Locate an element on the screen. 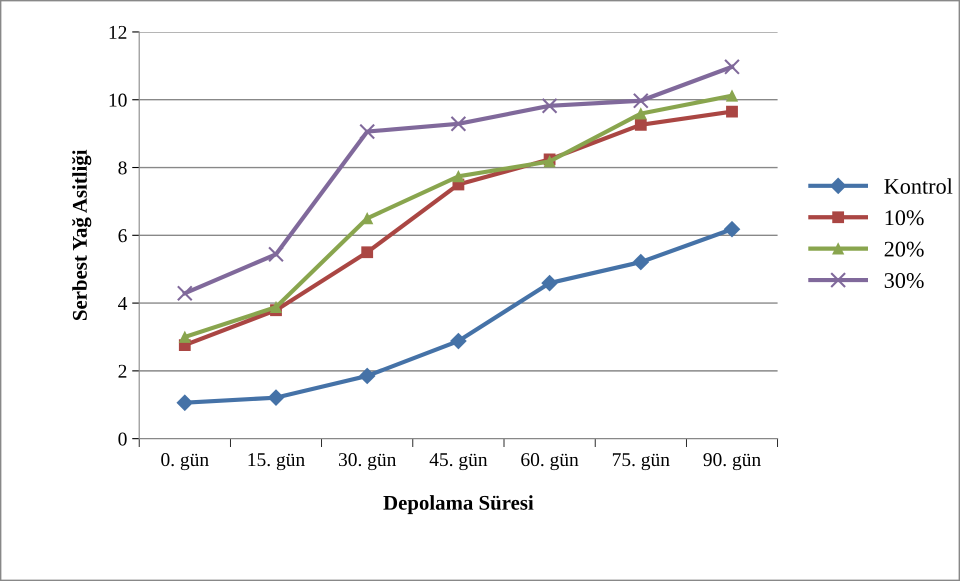  x-tick-label: 90. gün is located at coordinates (732, 461).